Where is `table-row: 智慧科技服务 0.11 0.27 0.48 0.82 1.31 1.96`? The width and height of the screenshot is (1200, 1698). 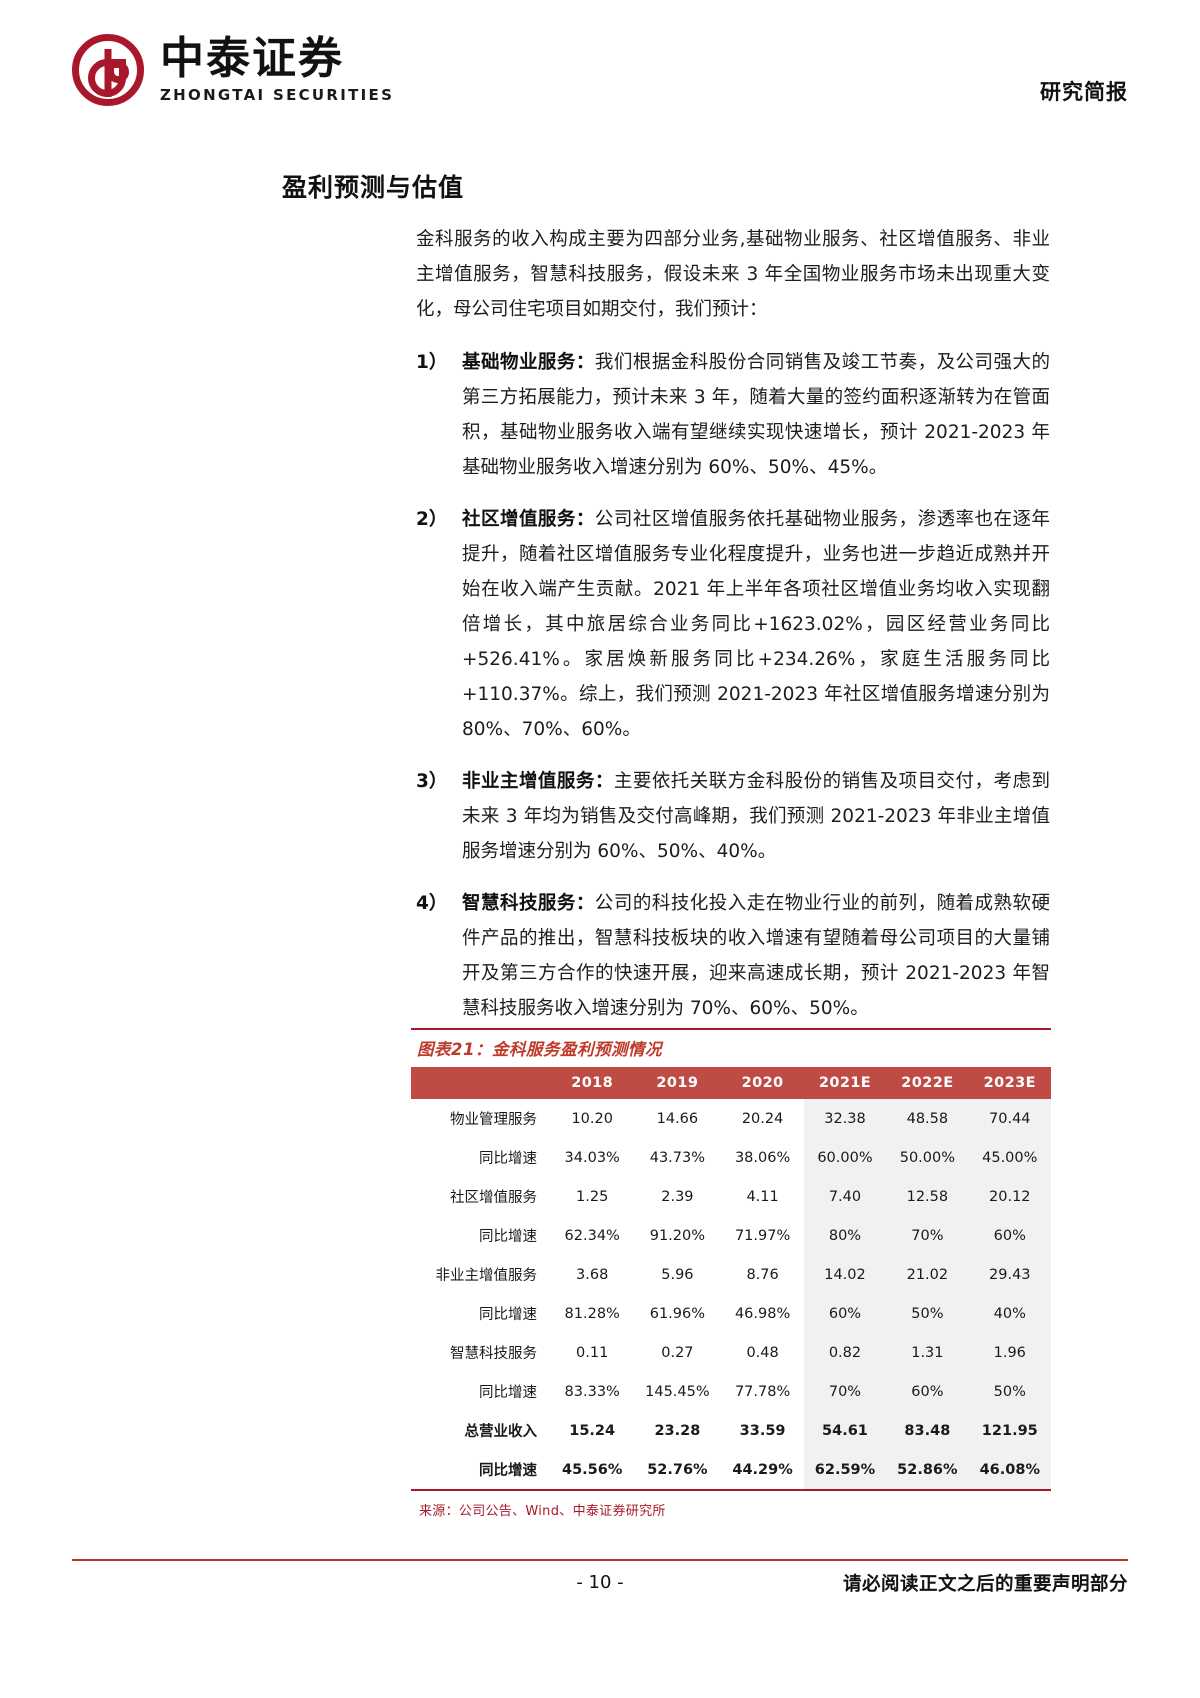 table-row: 智慧科技服务 0.11 0.27 0.48 0.82 1.31 1.96 is located at coordinates (731, 1352).